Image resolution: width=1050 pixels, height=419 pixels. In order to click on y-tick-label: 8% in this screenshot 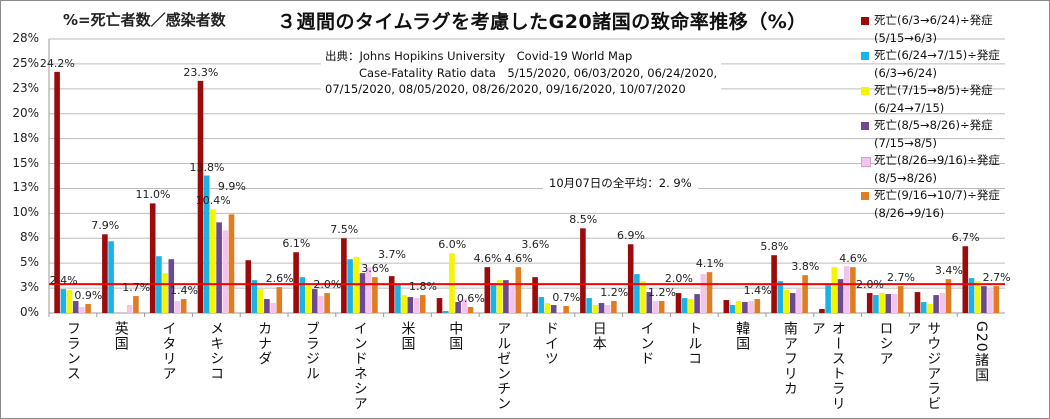, I will do `click(29, 237)`.